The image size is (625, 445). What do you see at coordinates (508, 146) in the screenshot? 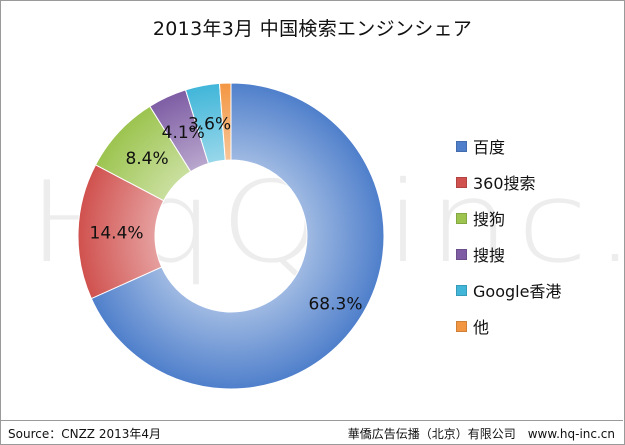
I see `legend-item-baidu: 百度` at bounding box center [508, 146].